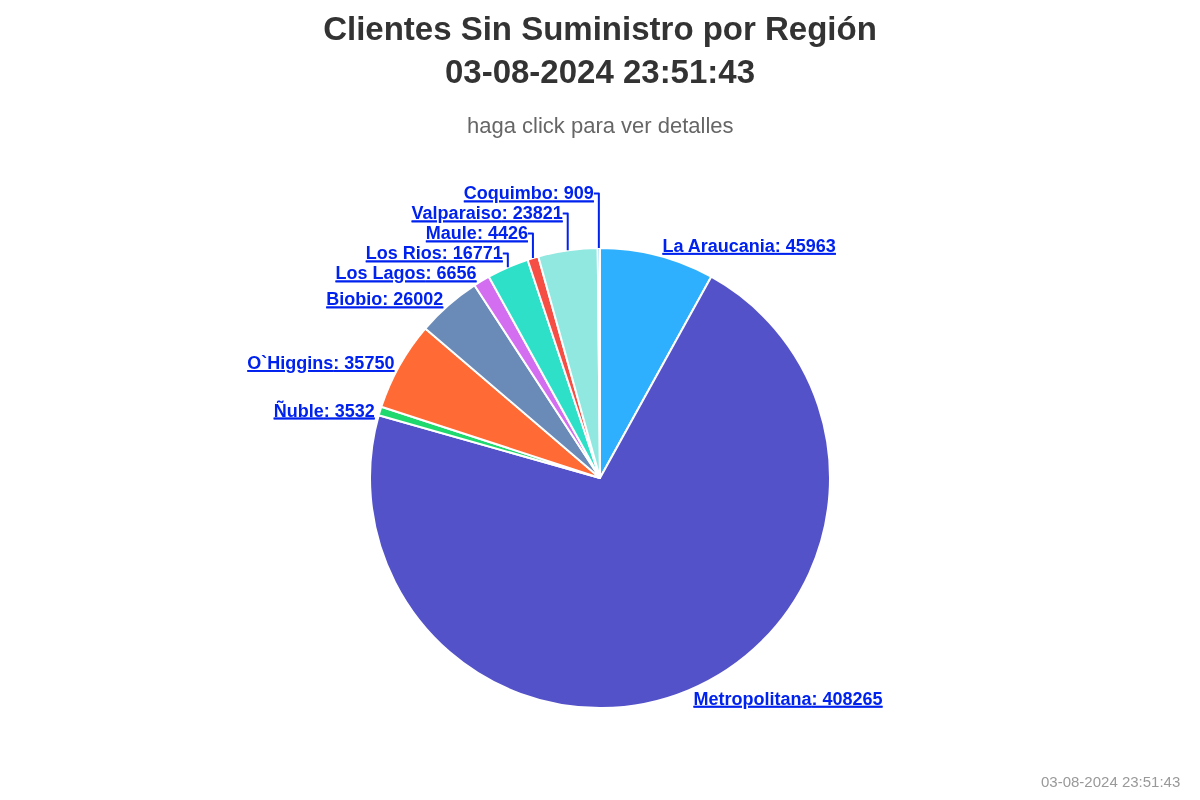 The height and width of the screenshot is (800, 1200). I want to click on data-label: : 45963, so click(805, 245).